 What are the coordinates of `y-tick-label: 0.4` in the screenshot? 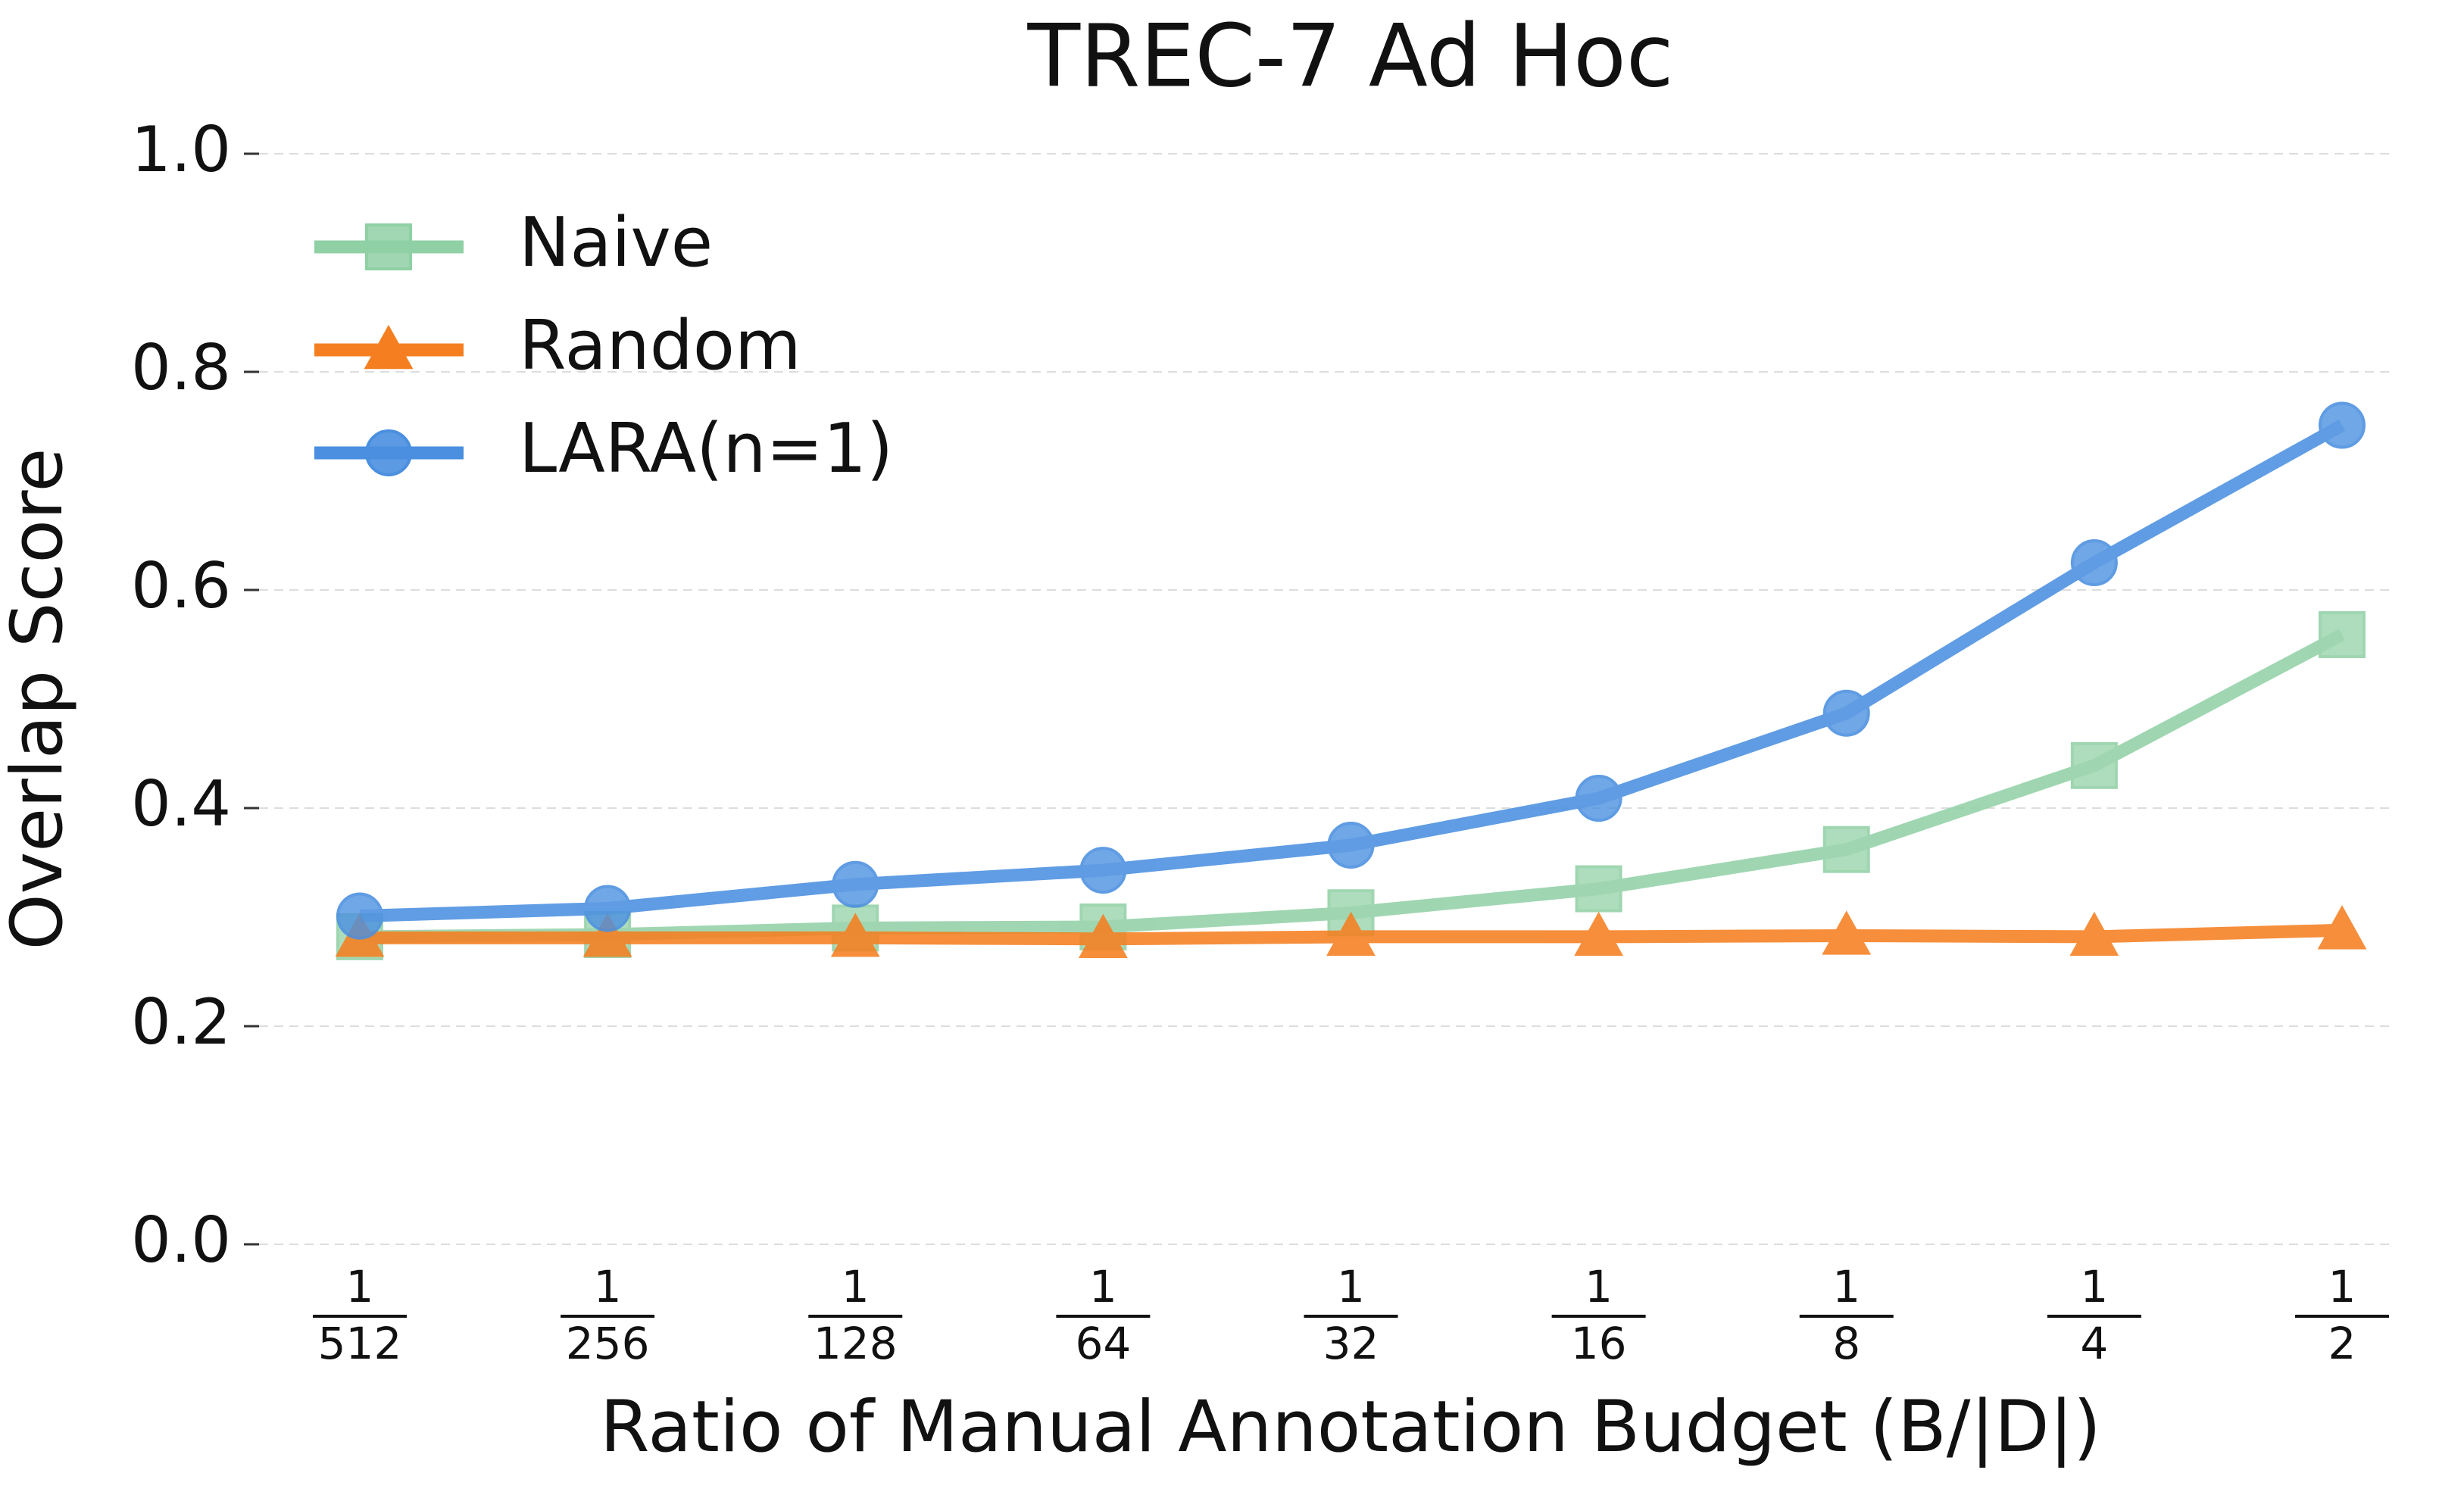 It's located at (181, 804).